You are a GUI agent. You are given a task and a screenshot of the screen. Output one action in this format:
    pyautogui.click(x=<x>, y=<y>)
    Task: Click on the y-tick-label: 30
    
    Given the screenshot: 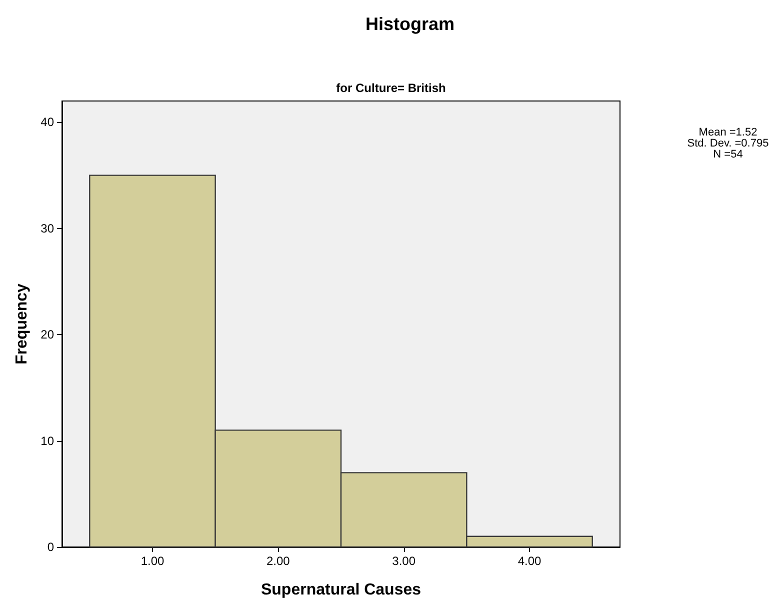 What is the action you would take?
    pyautogui.click(x=47, y=228)
    